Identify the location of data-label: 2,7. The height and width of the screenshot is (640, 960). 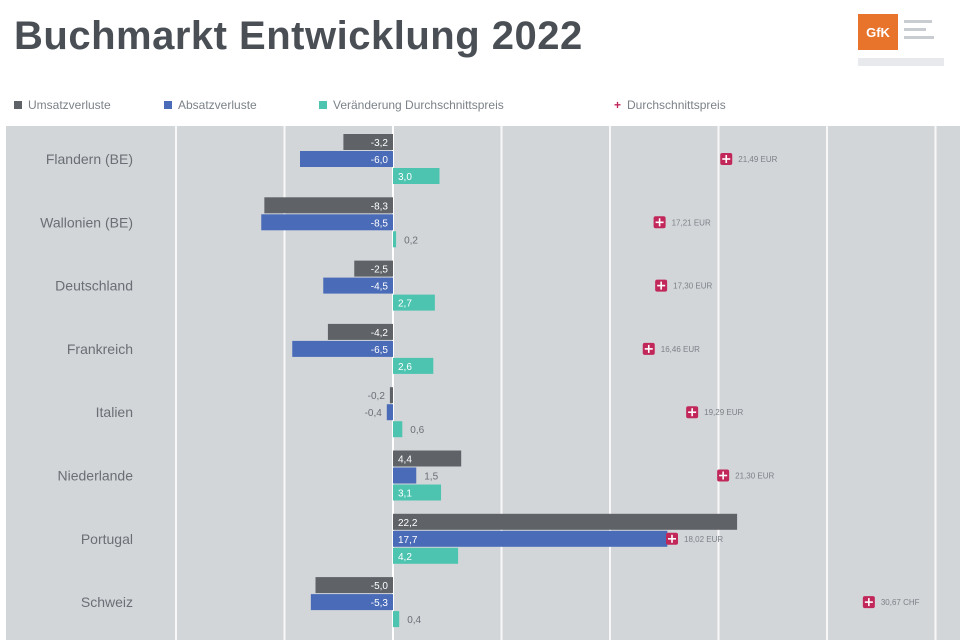
(405, 304).